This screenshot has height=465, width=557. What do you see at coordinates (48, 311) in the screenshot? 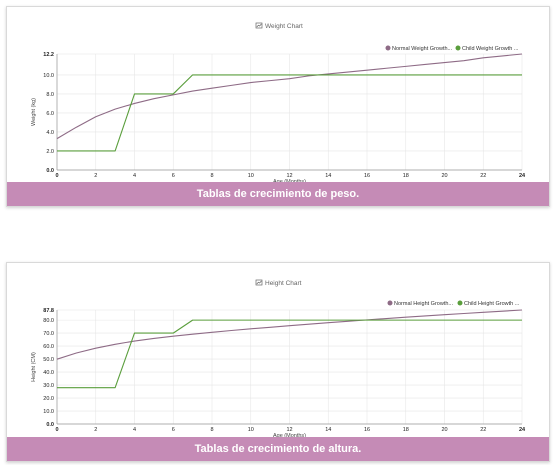
I see `y-tick-label: 87.8` at bounding box center [48, 311].